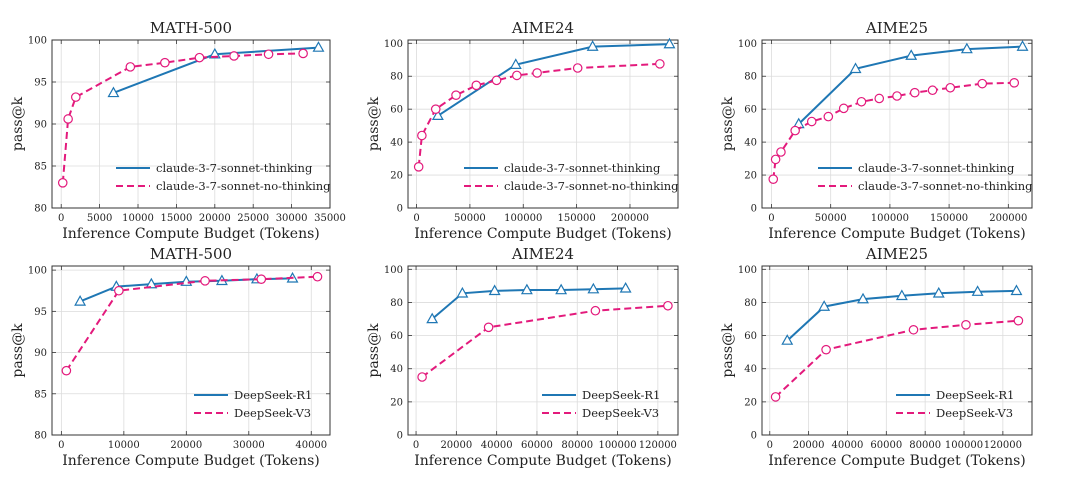 This screenshot has width=1080, height=479. Describe the element at coordinates (330, 218) in the screenshot. I see `x-tick-label: 35000` at that location.